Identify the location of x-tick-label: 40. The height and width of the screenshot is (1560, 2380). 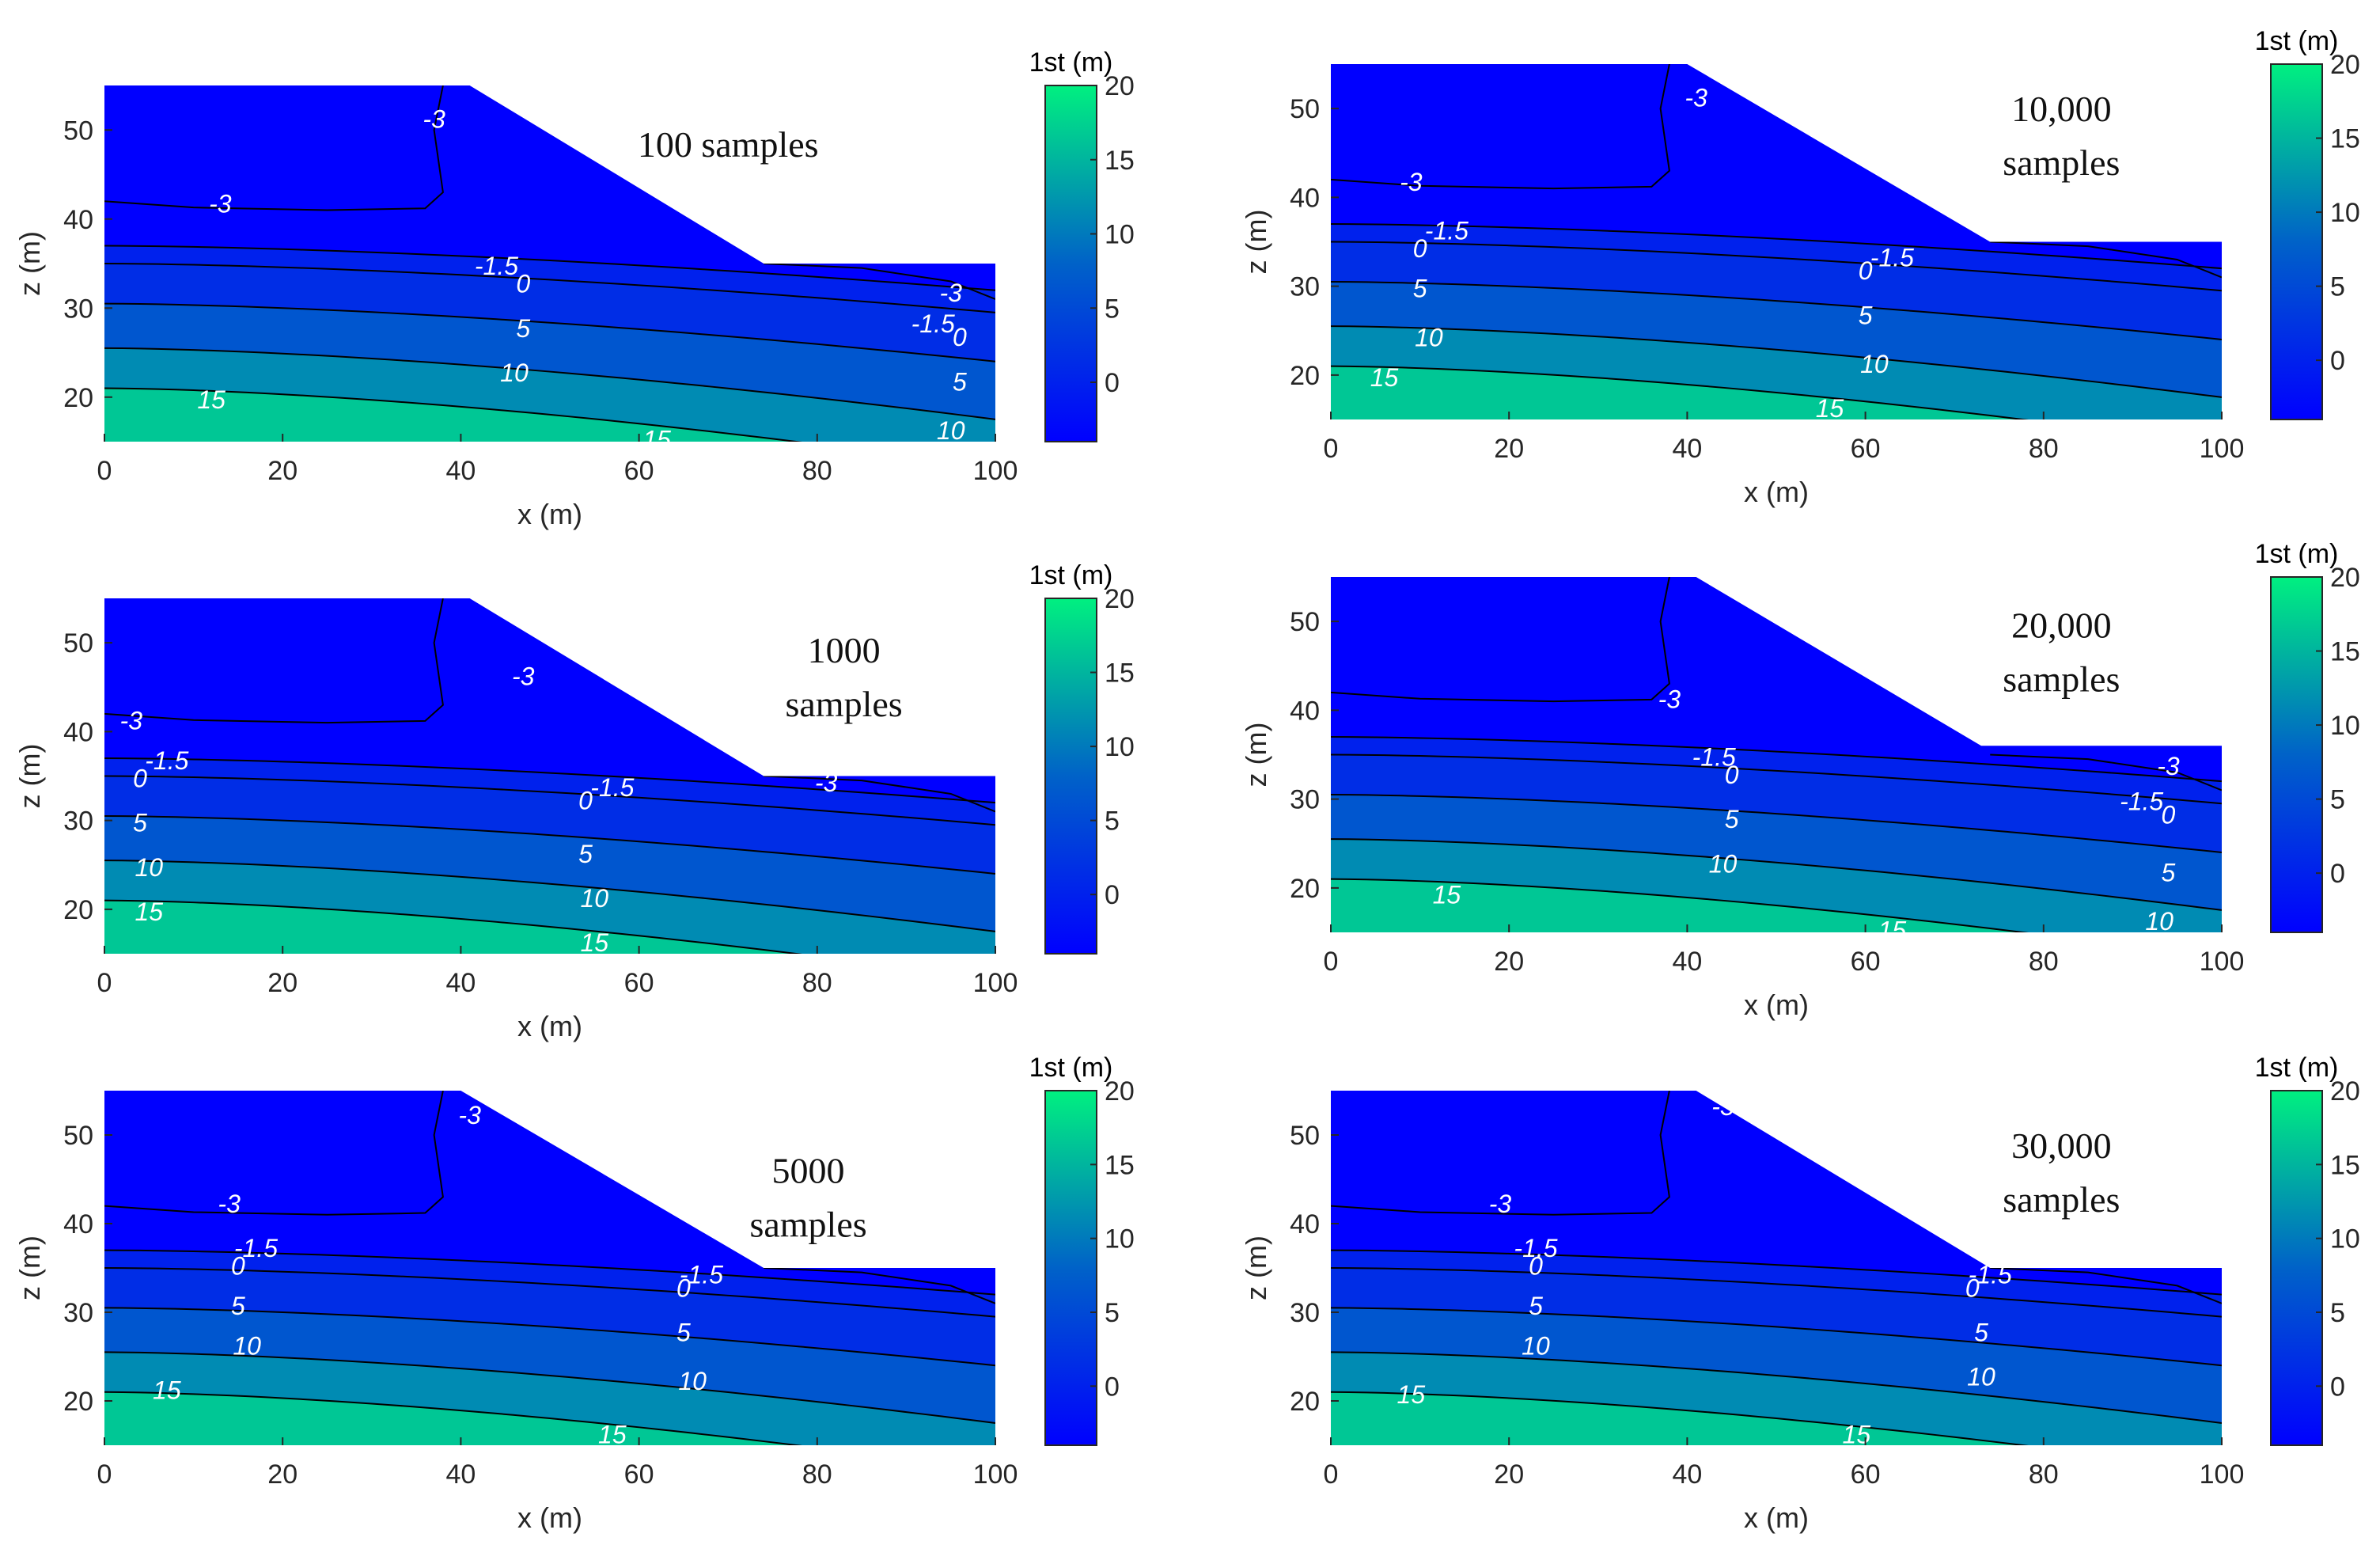
(1687, 962).